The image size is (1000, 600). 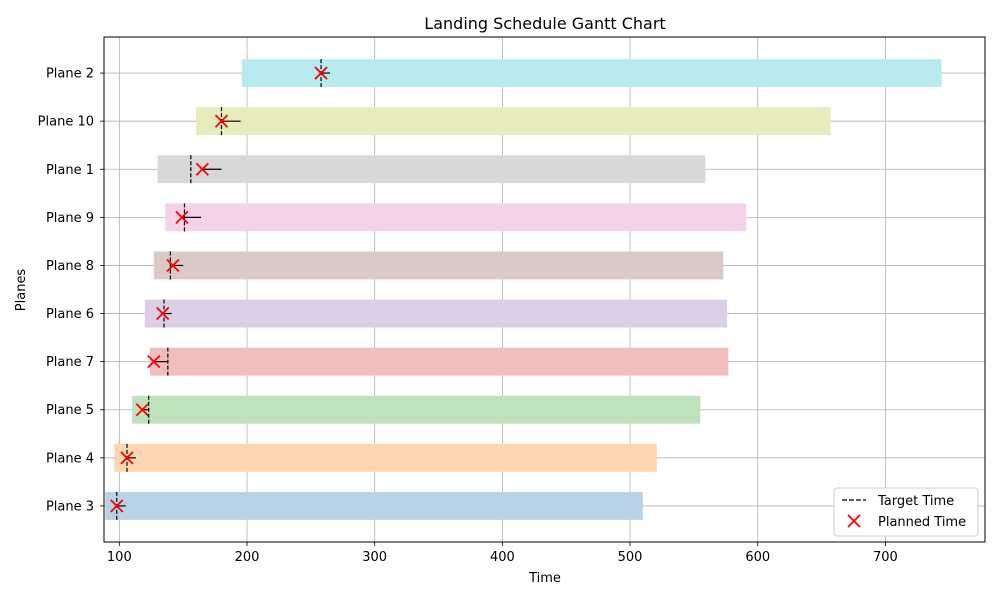 I want to click on y-tick-label: Plane 6, so click(x=70, y=314).